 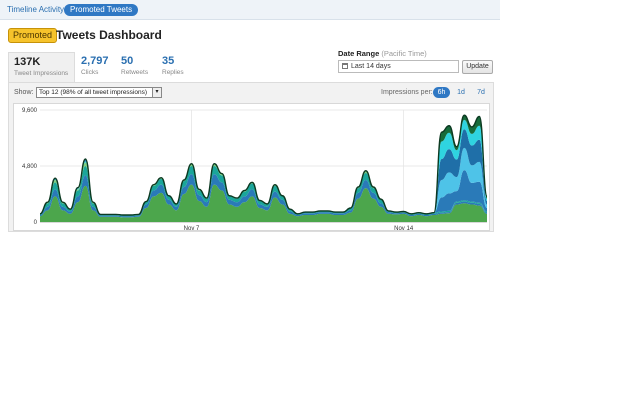 I want to click on date-range-title: Date Range, so click(x=359, y=53).